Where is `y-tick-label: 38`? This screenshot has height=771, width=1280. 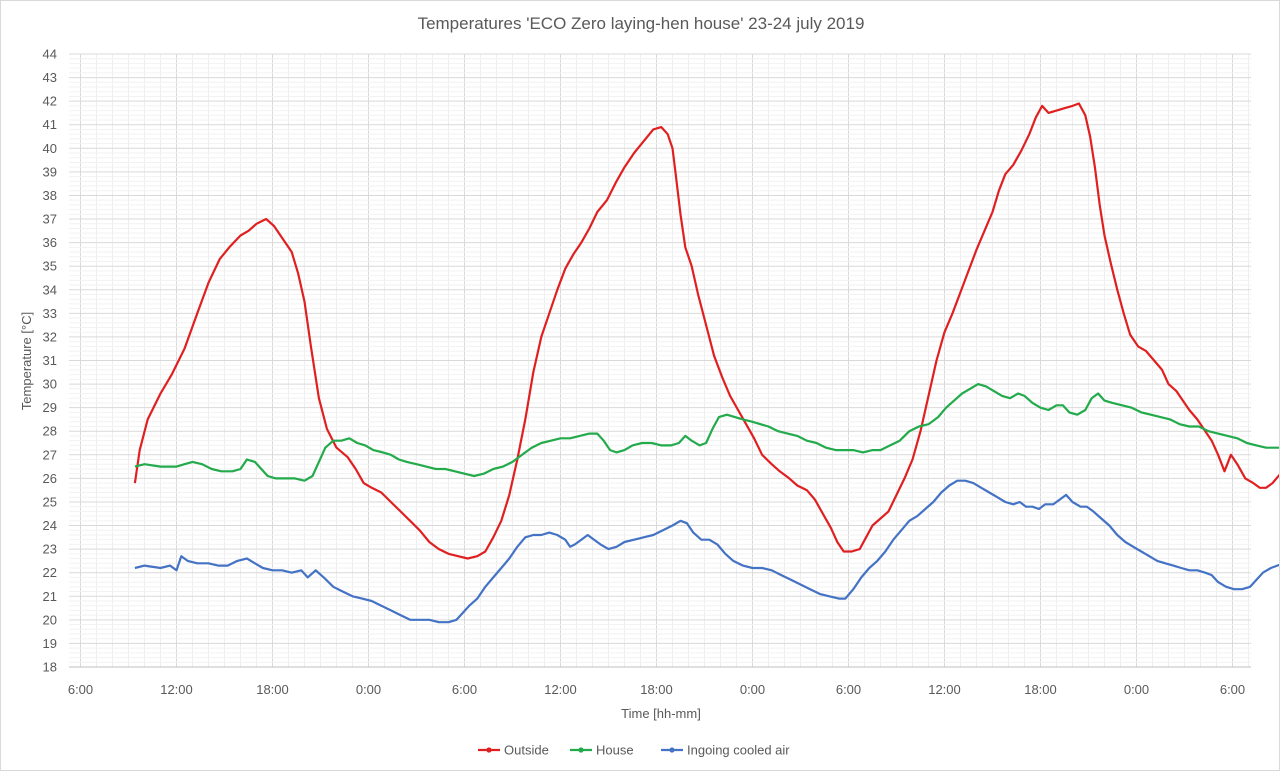
y-tick-label: 38 is located at coordinates (50, 195).